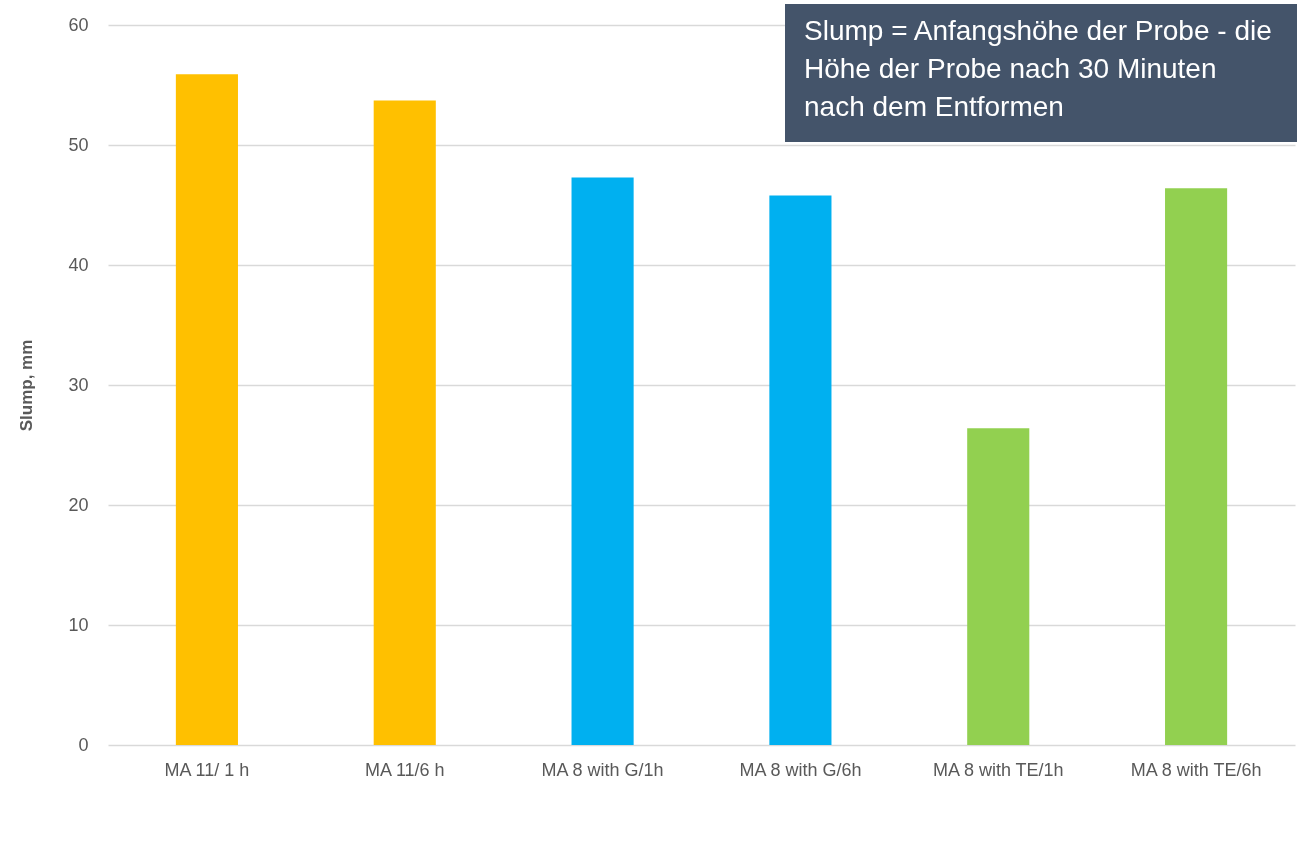  Describe the element at coordinates (78, 624) in the screenshot. I see `y-tick-label: 10` at that location.